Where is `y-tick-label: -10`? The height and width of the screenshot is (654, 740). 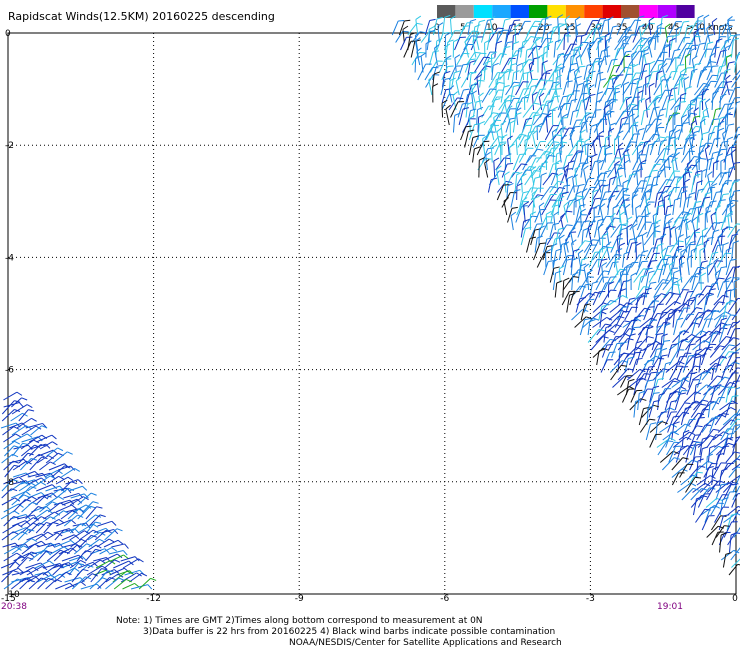 y-tick-label: -10 is located at coordinates (12, 595).